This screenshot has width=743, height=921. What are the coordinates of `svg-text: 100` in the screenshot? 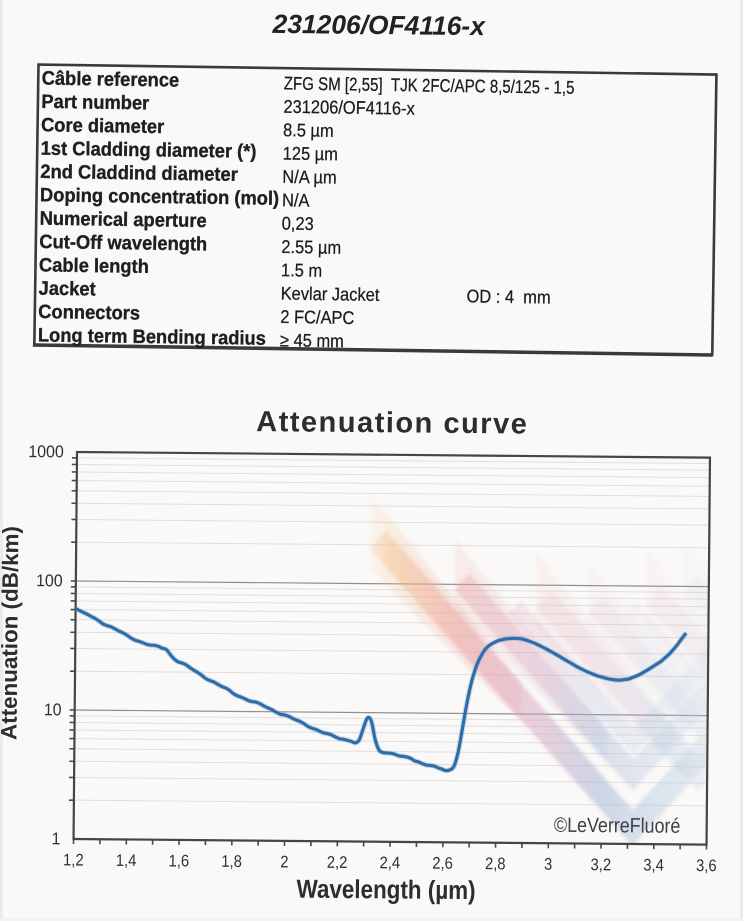 It's located at (49, 581).